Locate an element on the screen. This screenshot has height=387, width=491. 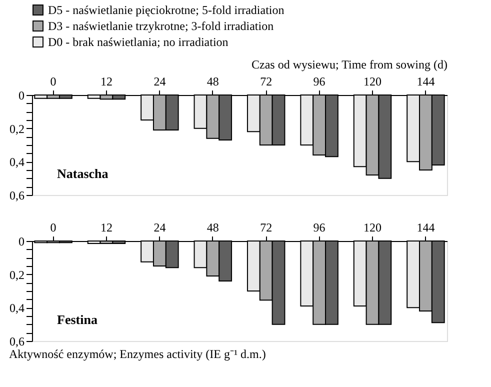
x-axis-title: Czas od wysiewu; Time from sowing (d) is located at coordinates (350, 65).